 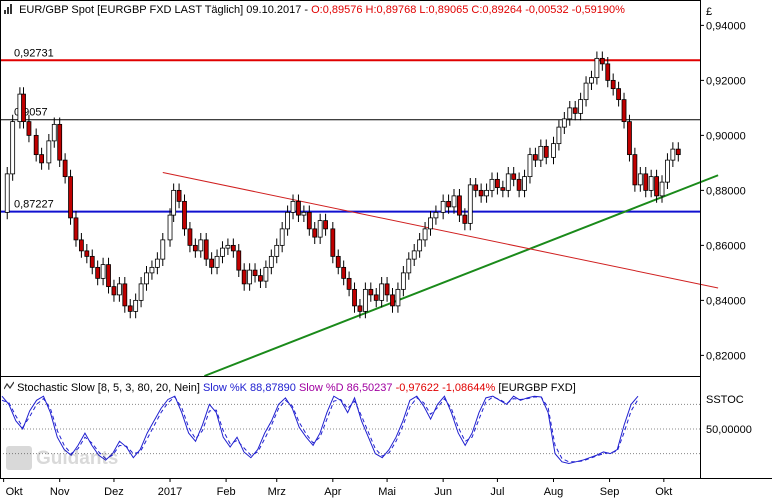 What do you see at coordinates (725, 400) in the screenshot?
I see `stochastic-panel-label: SSTOC` at bounding box center [725, 400].